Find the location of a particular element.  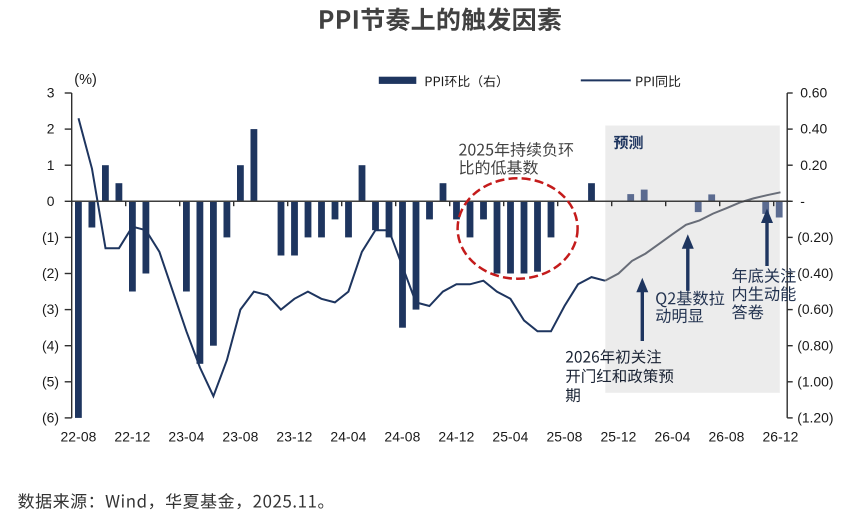

svg-text: (1) is located at coordinates (50, 237).